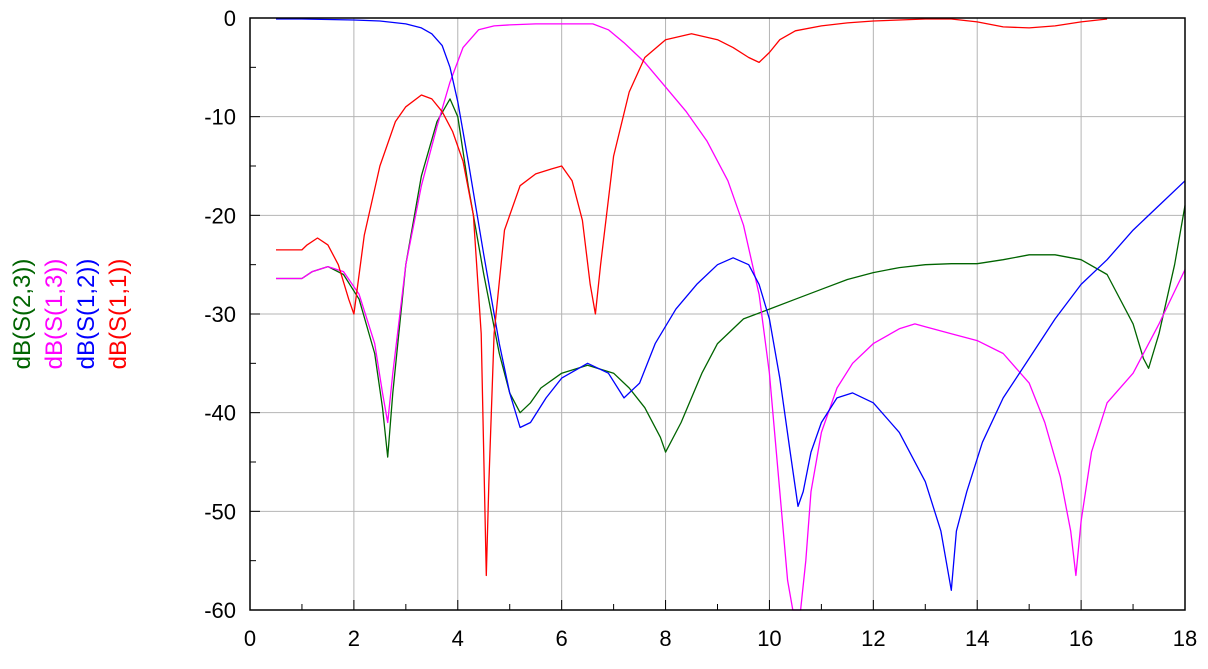 The height and width of the screenshot is (669, 1208). I want to click on x-tick-label: 18, so click(1185, 638).